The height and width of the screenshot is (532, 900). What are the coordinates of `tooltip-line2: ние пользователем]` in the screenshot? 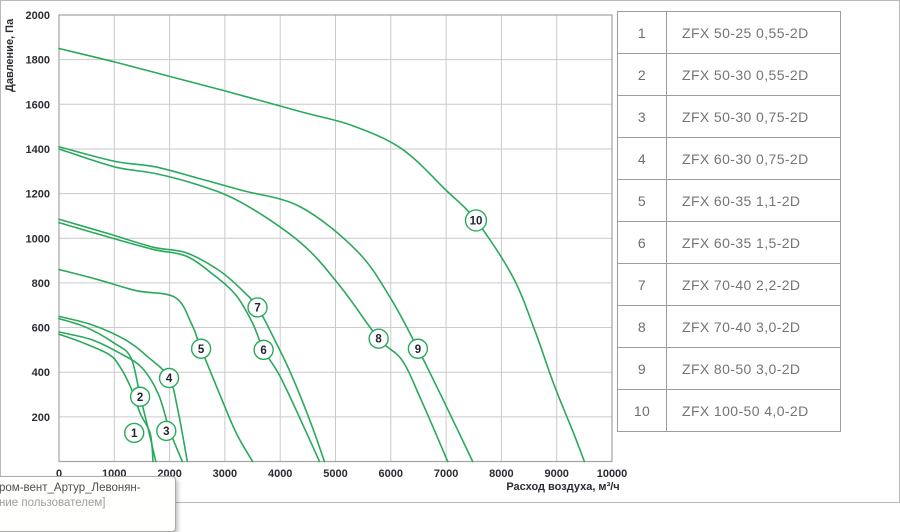 It's located at (53, 503).